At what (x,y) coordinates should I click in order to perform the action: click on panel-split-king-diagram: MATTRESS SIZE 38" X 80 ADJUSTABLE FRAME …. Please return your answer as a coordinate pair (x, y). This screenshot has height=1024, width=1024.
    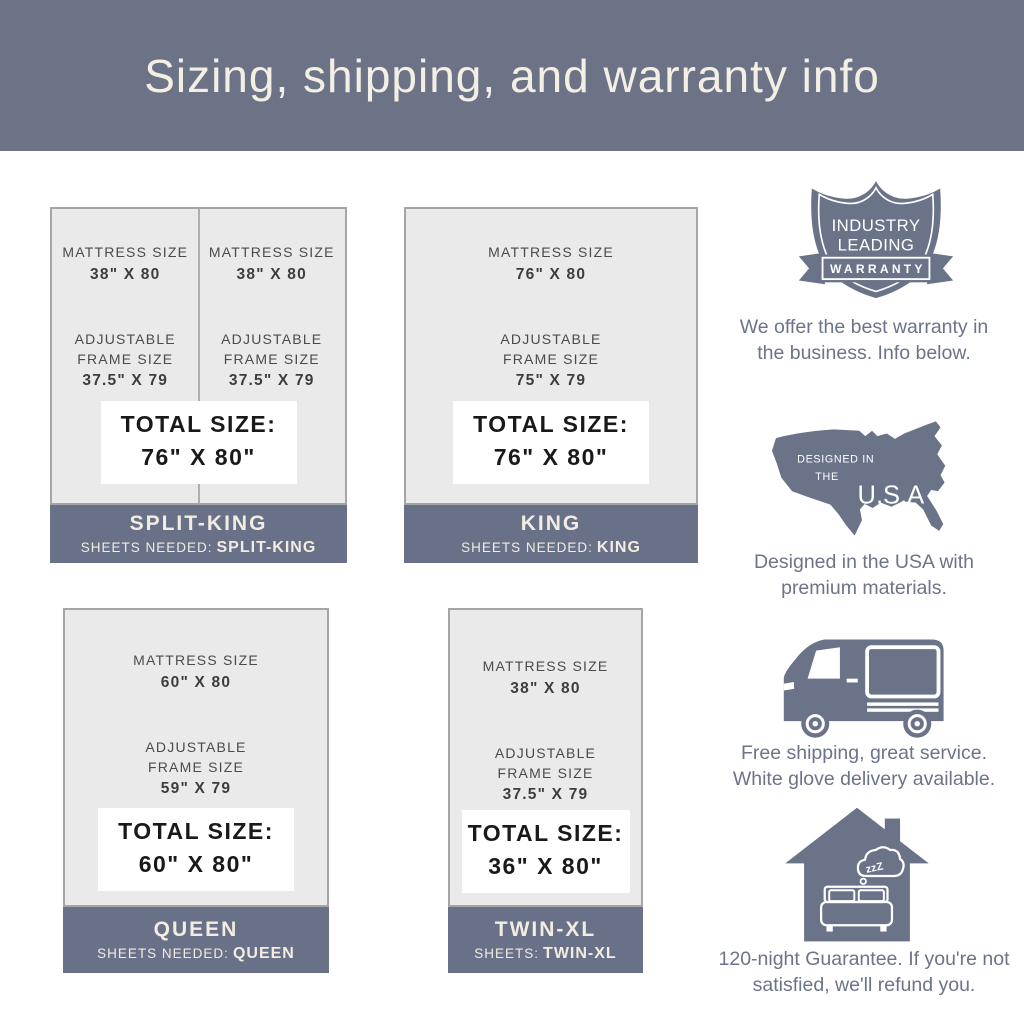
    Looking at the image, I should click on (198, 356).